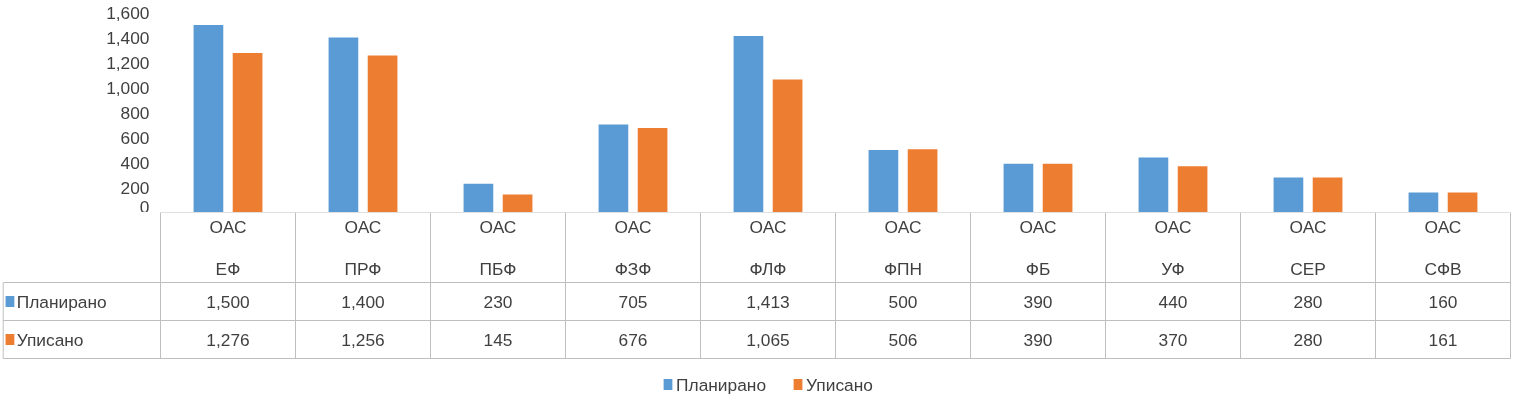 The width and height of the screenshot is (1514, 402). What do you see at coordinates (498, 247) in the screenshot?
I see `category-label: ОАС ПБФ` at bounding box center [498, 247].